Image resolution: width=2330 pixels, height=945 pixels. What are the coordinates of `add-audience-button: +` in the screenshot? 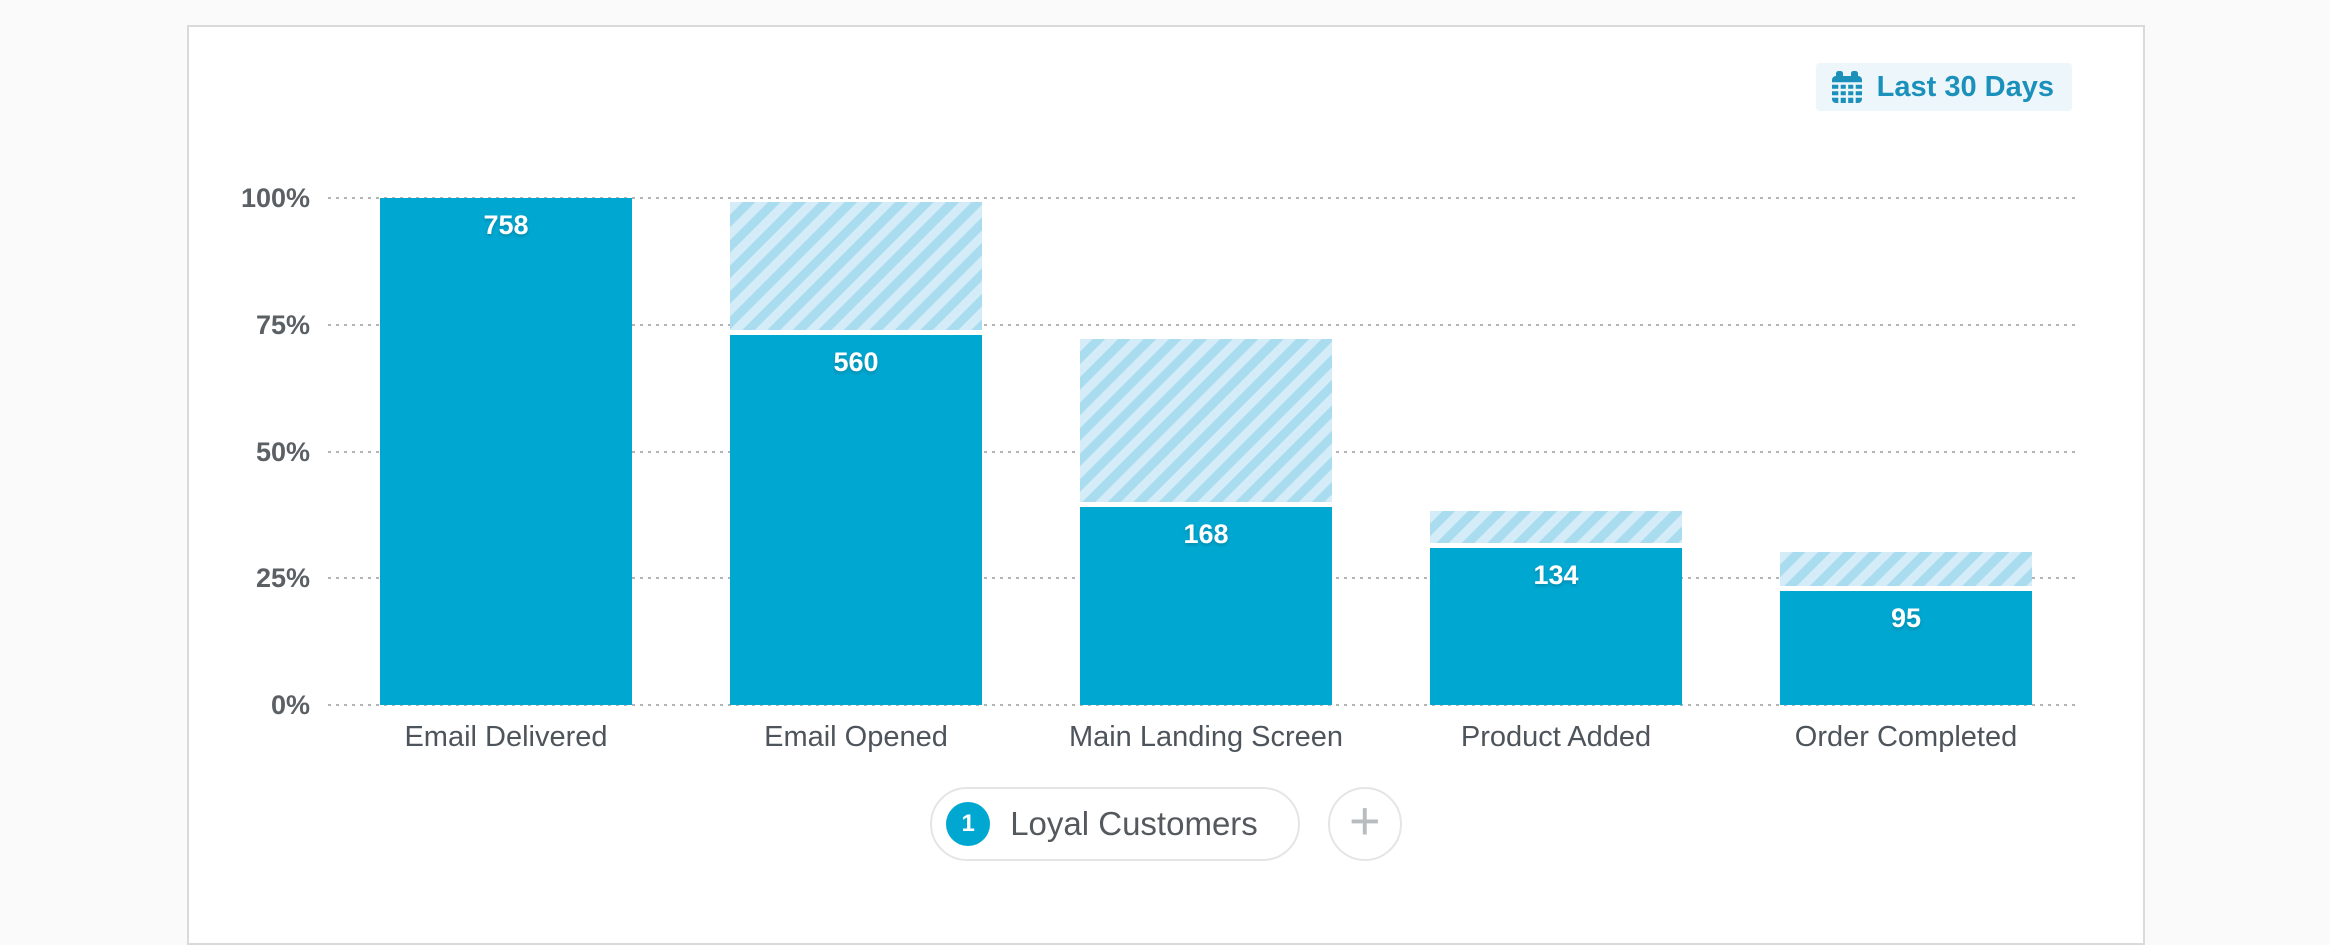 It's located at (1364, 824).